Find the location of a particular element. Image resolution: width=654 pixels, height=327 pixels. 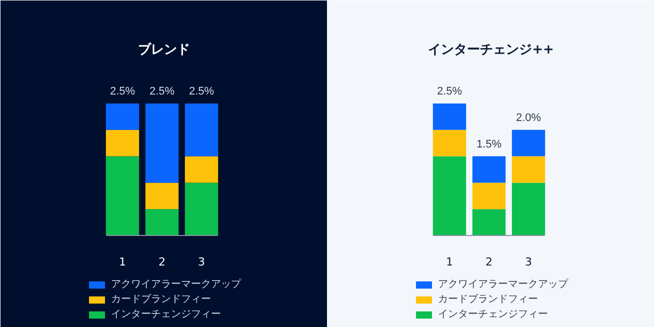

annotation: 2.0% is located at coordinates (529, 118).